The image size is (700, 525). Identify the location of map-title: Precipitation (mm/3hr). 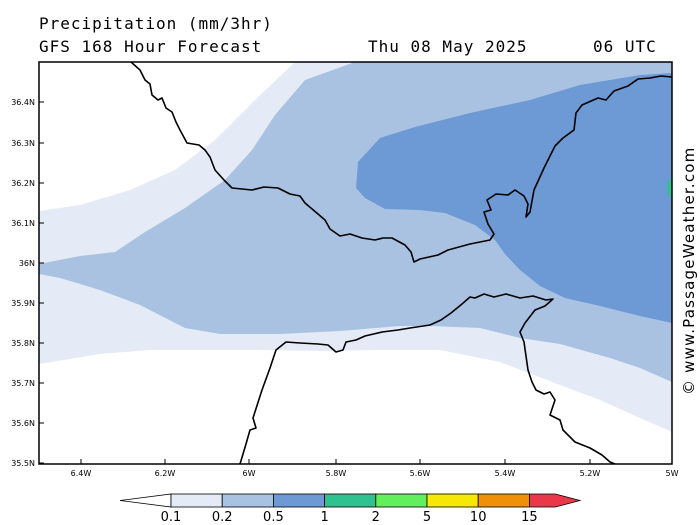
(156, 23).